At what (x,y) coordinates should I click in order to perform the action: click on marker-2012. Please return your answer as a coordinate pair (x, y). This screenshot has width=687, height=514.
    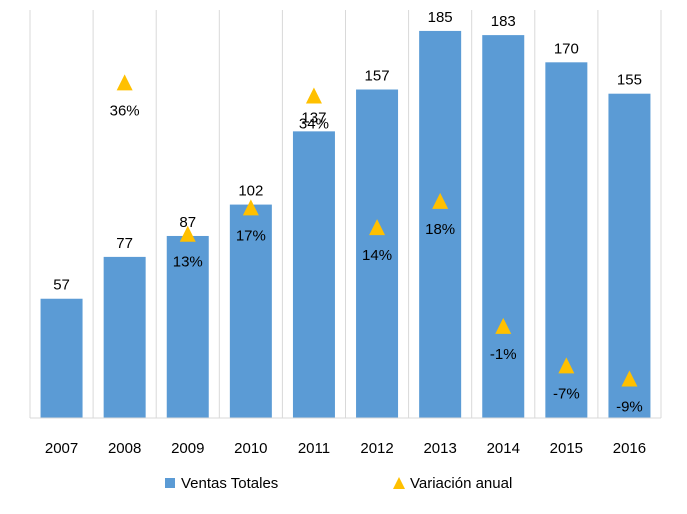
    Looking at the image, I should click on (377, 227).